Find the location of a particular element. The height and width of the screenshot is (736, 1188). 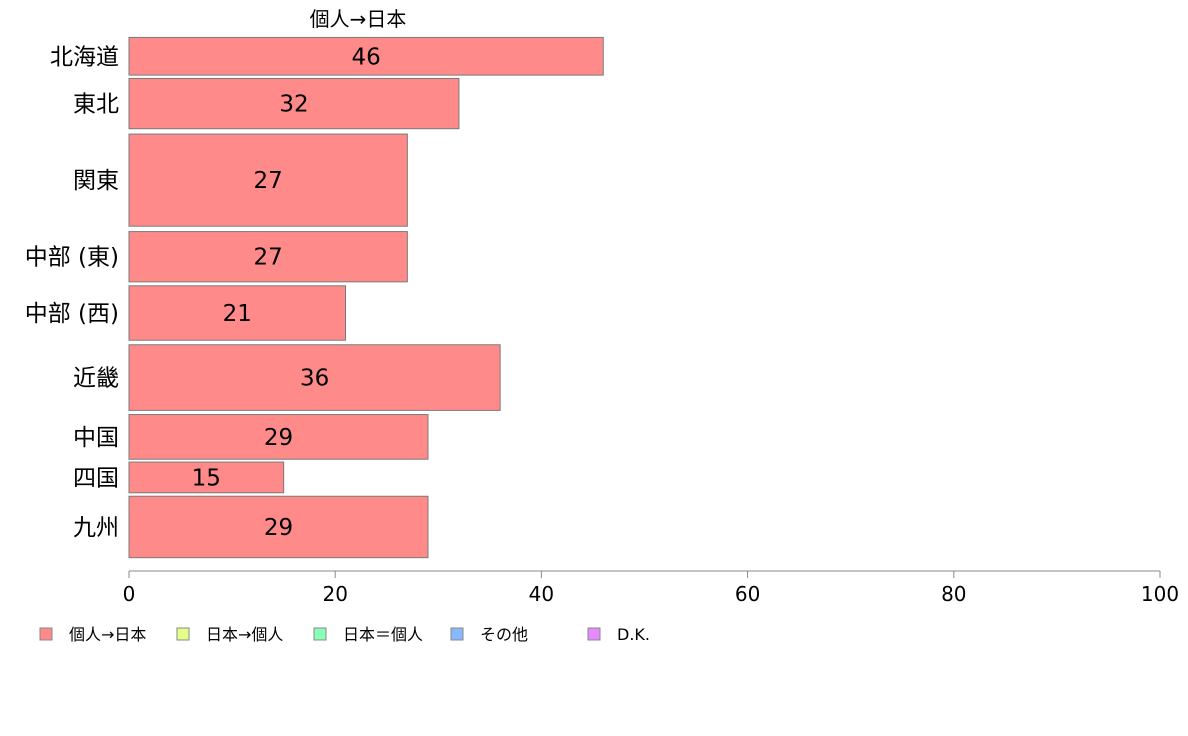

legend-label-1: 個人→日本 is located at coordinates (107, 634).